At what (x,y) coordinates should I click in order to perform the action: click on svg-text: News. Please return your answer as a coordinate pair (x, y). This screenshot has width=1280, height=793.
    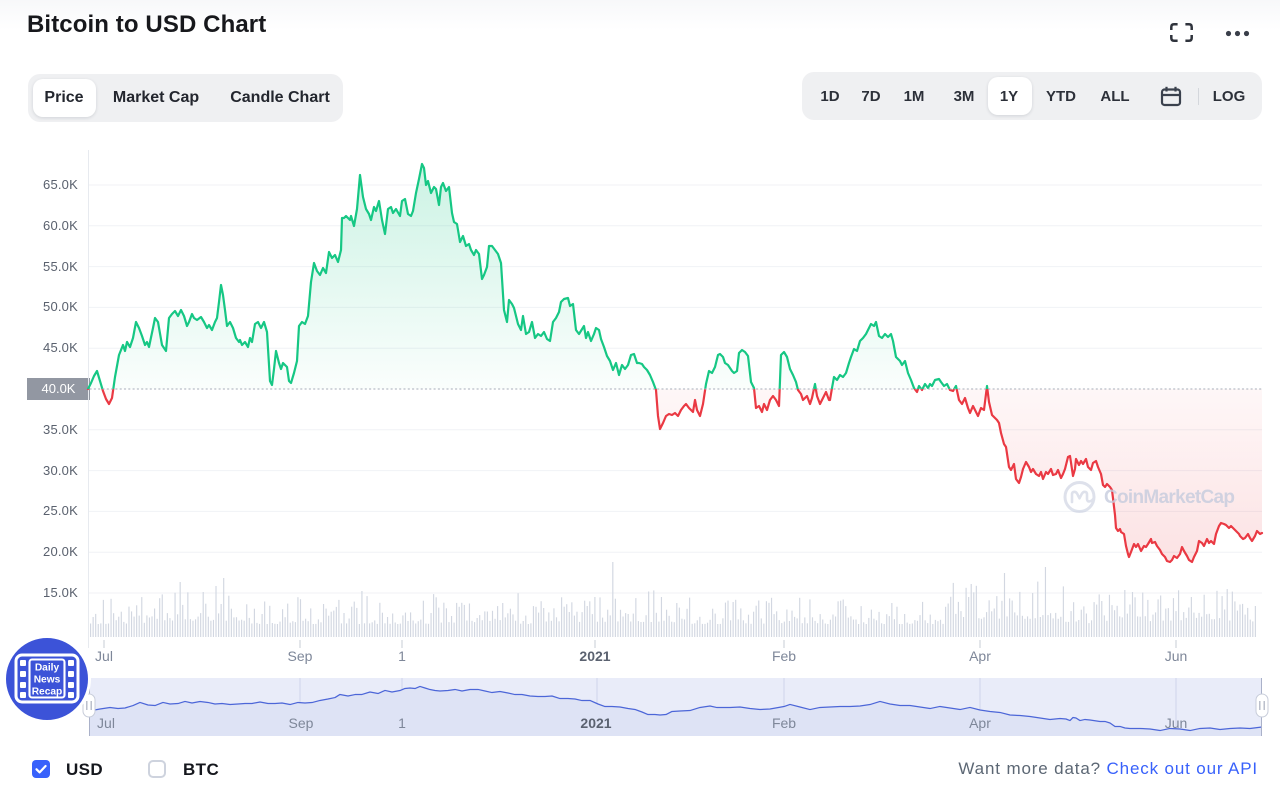
    Looking at the image, I should click on (47, 680).